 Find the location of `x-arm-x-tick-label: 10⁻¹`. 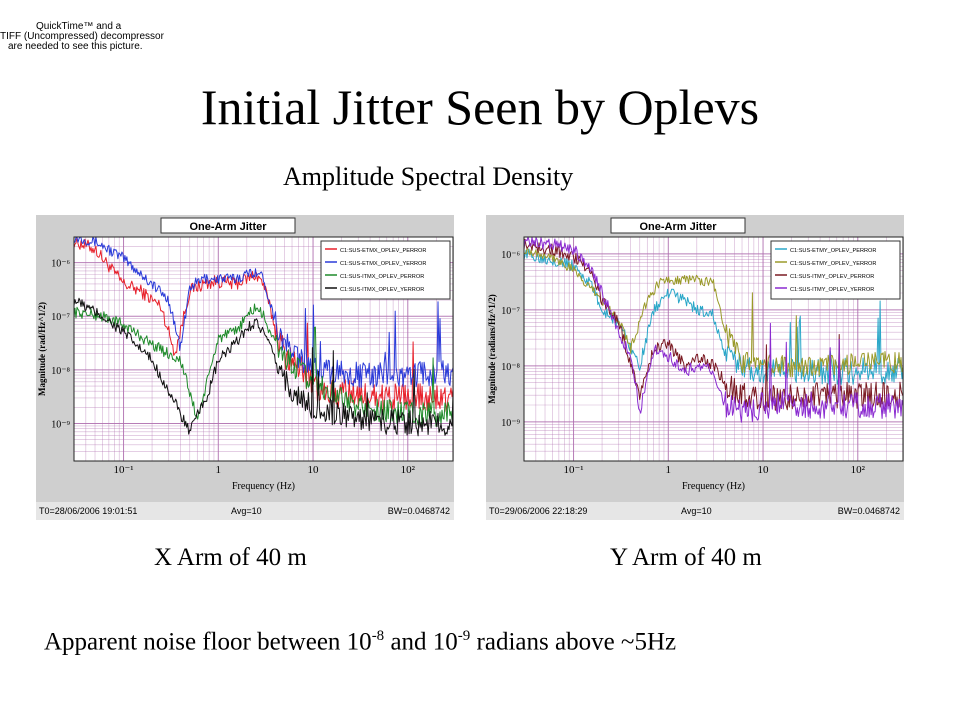

x-arm-x-tick-label: 10⁻¹ is located at coordinates (123, 470).